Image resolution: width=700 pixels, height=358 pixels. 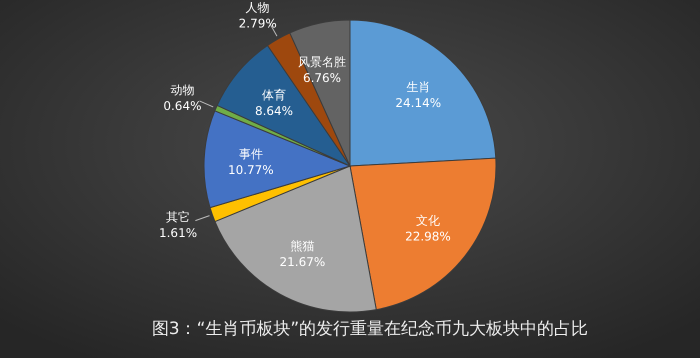 What do you see at coordinates (302, 246) in the screenshot?
I see `slice-label: 熊猫` at bounding box center [302, 246].